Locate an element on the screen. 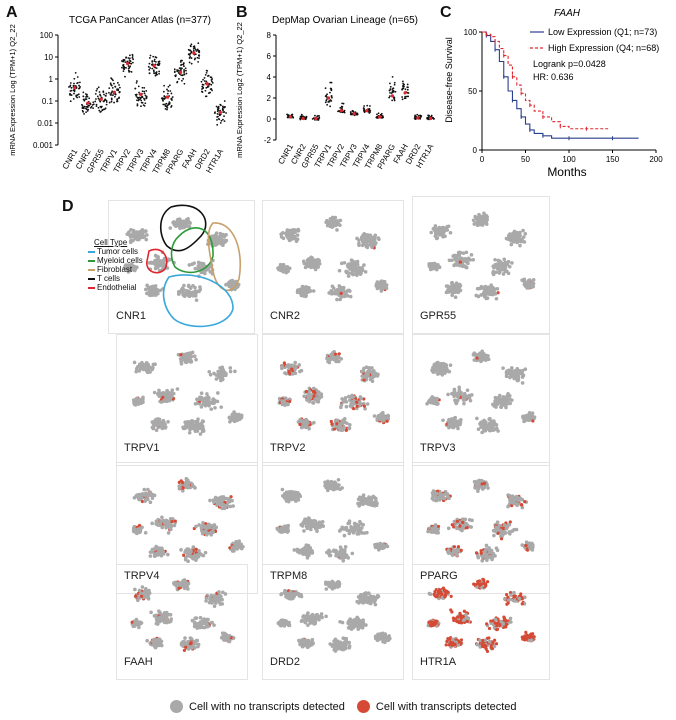  celltype-outline is located at coordinates (183, 228).